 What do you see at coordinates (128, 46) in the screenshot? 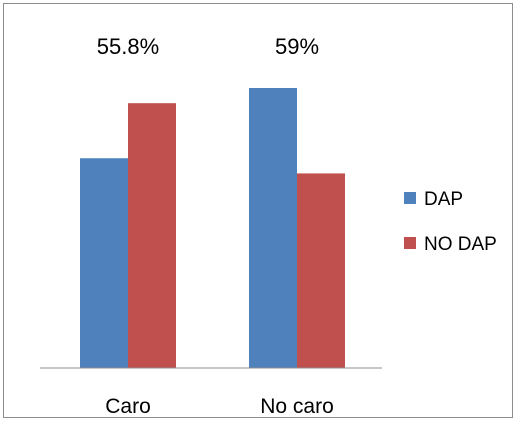
I see `data-label: 55.8%` at bounding box center [128, 46].